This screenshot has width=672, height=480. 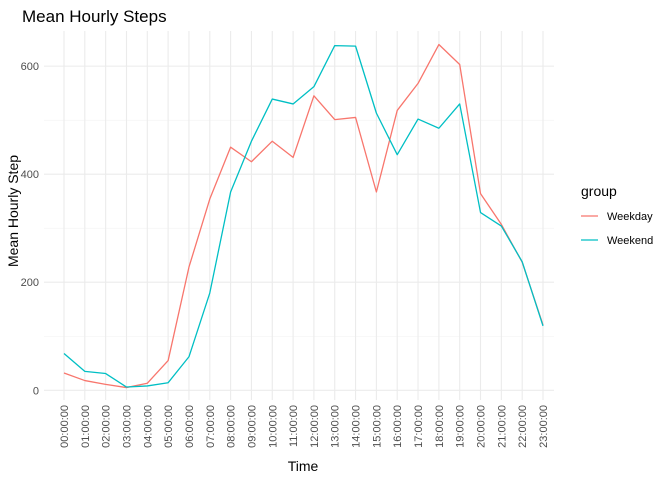 I want to click on legend-label: Weekend, so click(x=630, y=241).